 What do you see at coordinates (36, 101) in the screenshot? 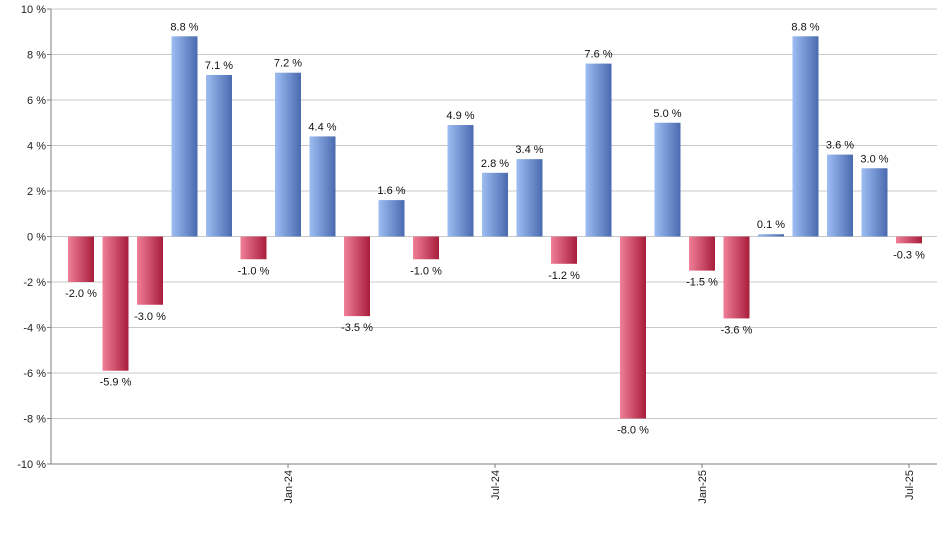
I see `y-tick-label: 6 %` at bounding box center [36, 101].